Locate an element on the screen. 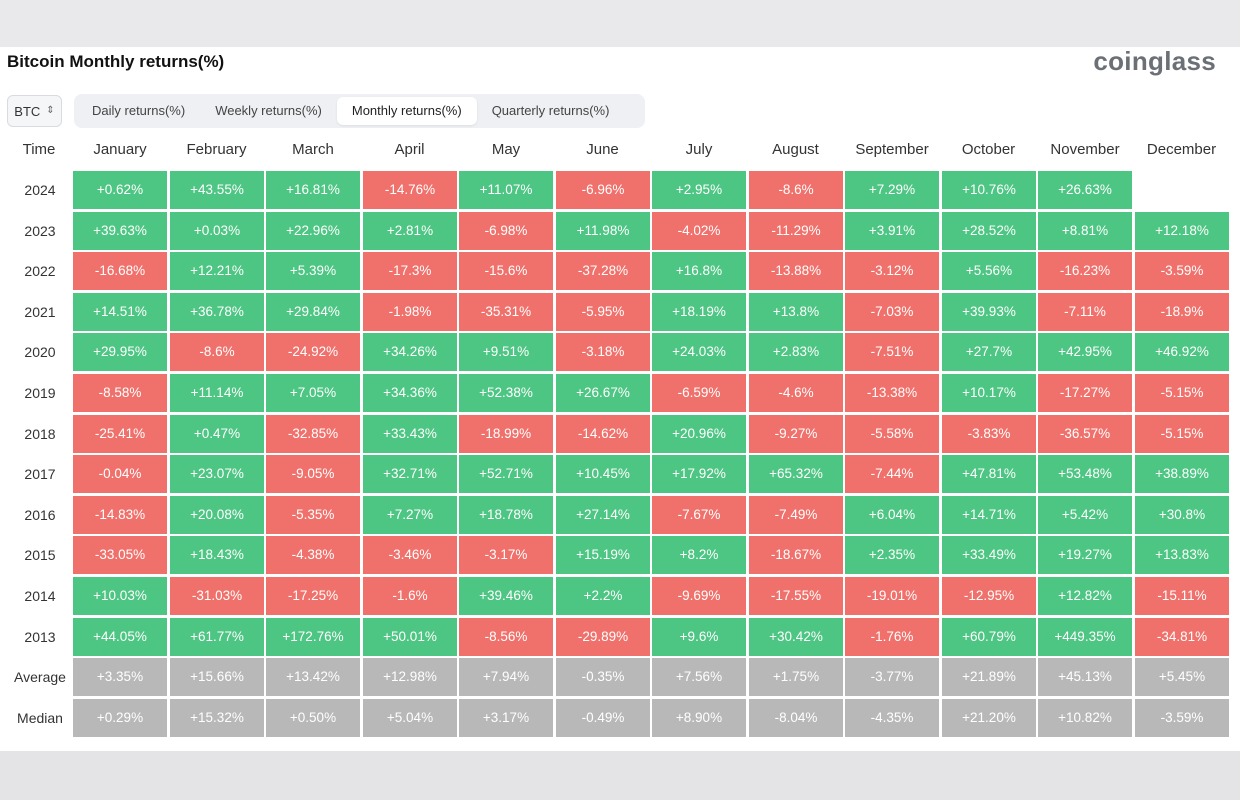 The width and height of the screenshot is (1240, 800). return-cell: +10.45% is located at coordinates (603, 474).